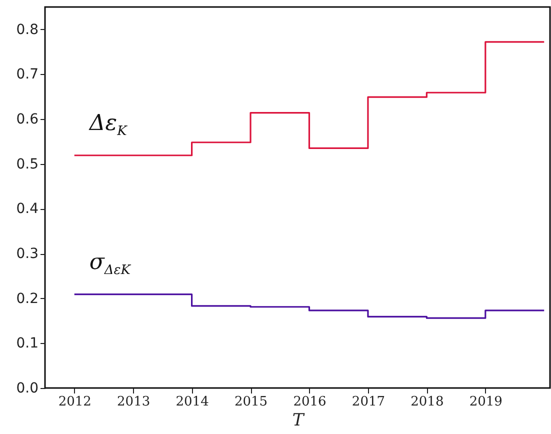 This screenshot has width=551, height=434. What do you see at coordinates (369, 402) in the screenshot?
I see `x-tick-label: 2017` at bounding box center [369, 402].